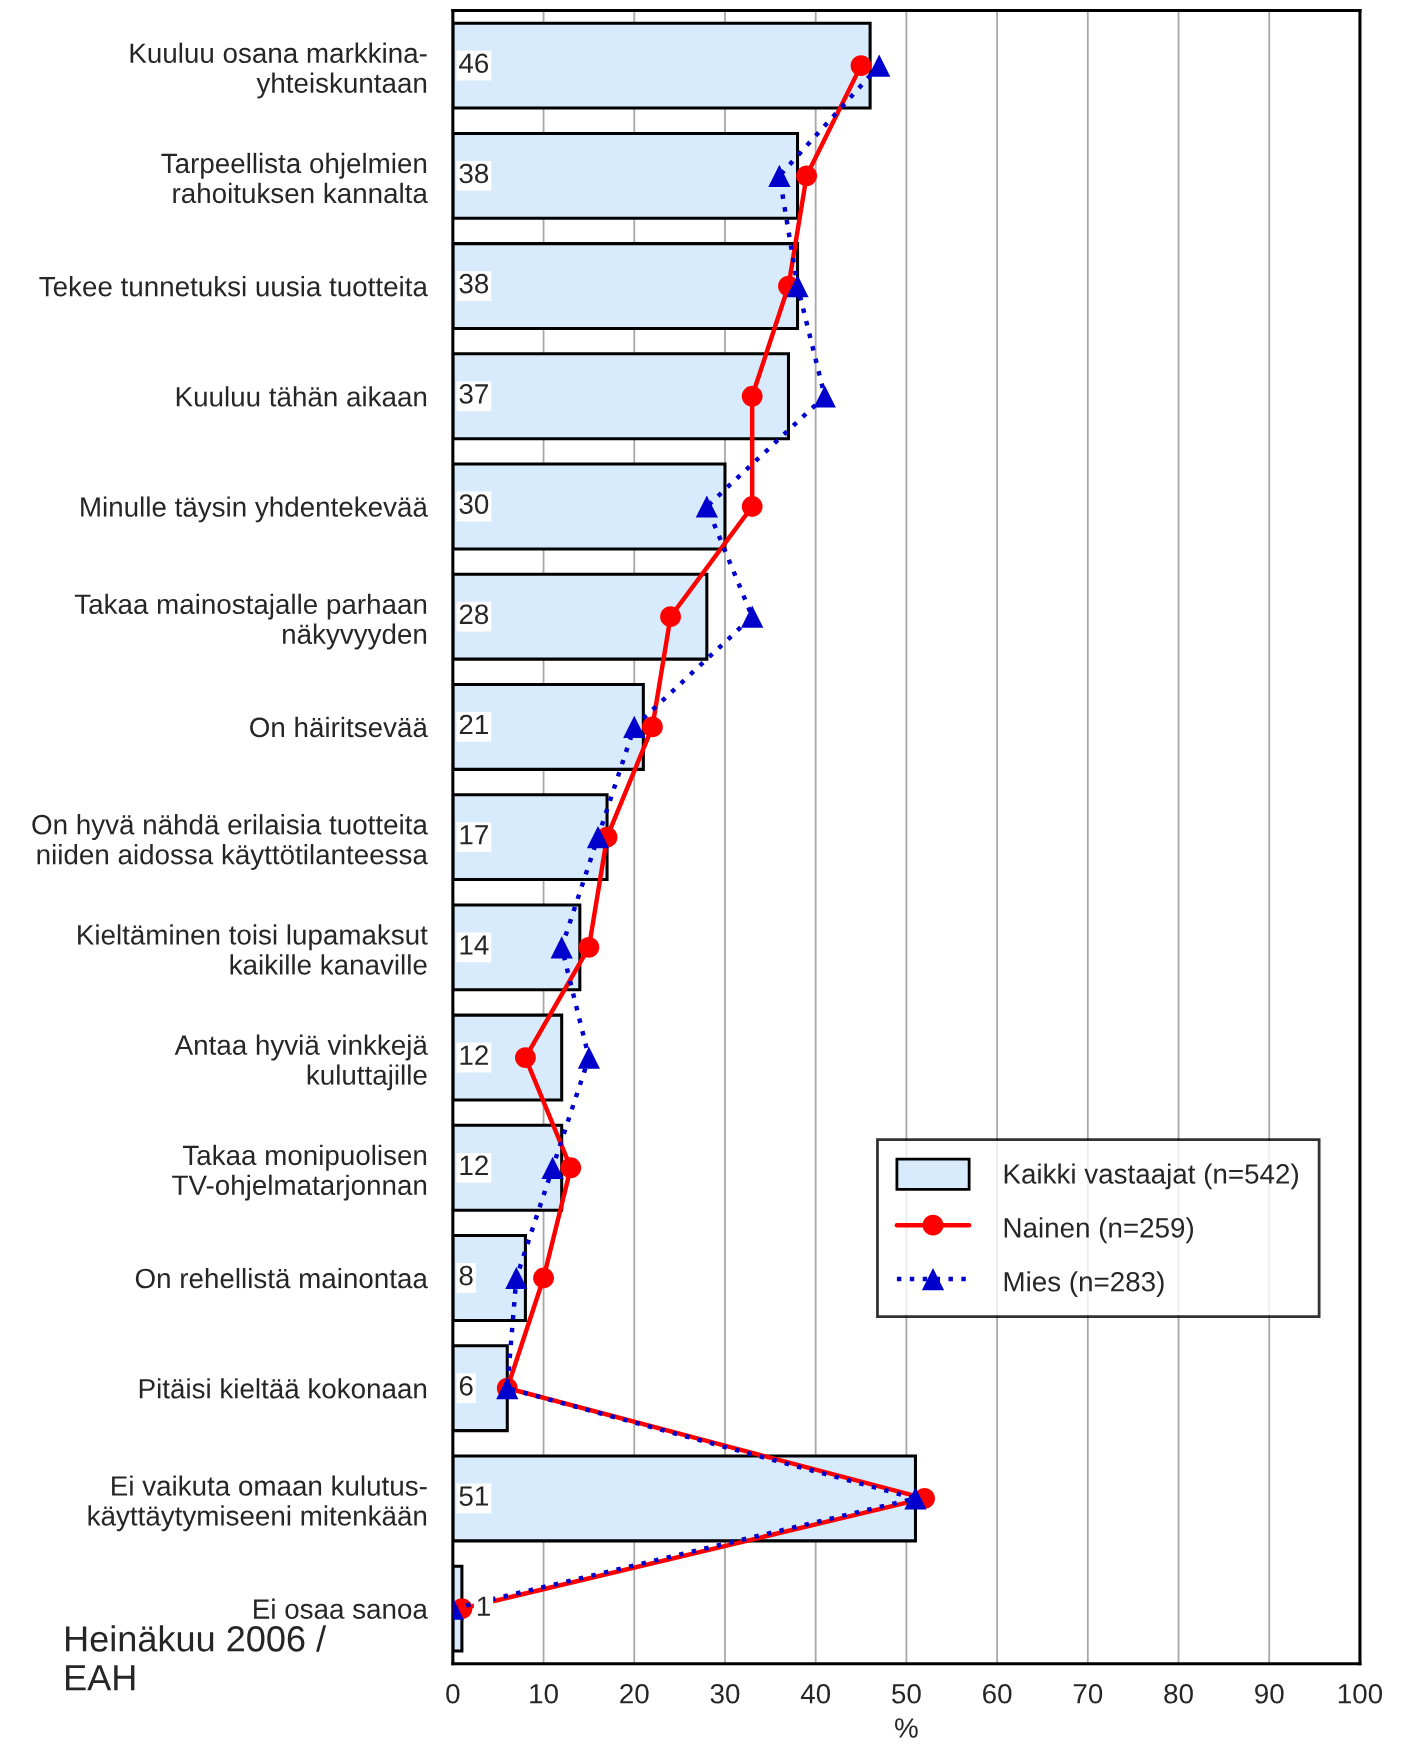  What do you see at coordinates (473, 724) in the screenshot?
I see `data-label: 21` at bounding box center [473, 724].